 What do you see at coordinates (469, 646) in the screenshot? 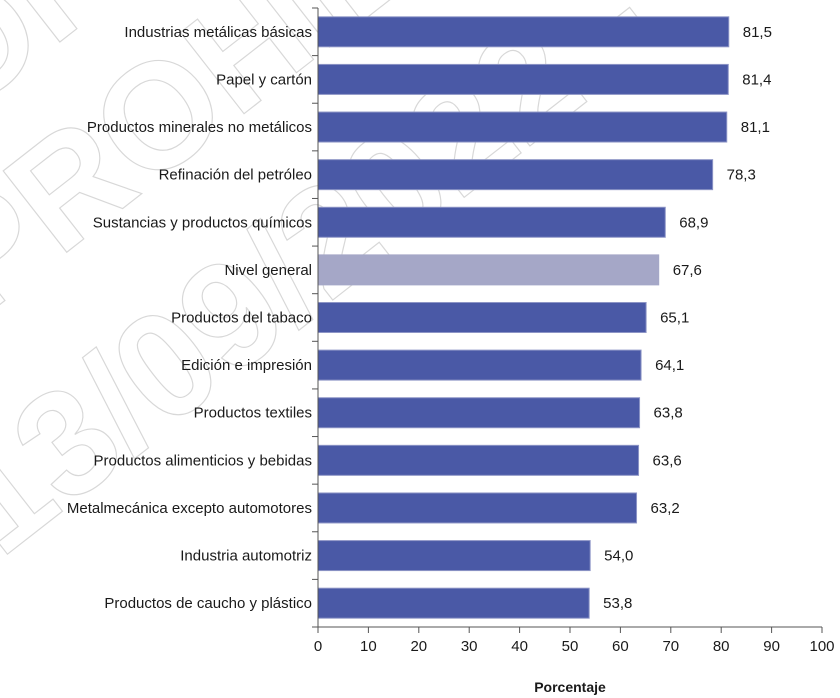
I see `x-tick-label: 30` at bounding box center [469, 646].